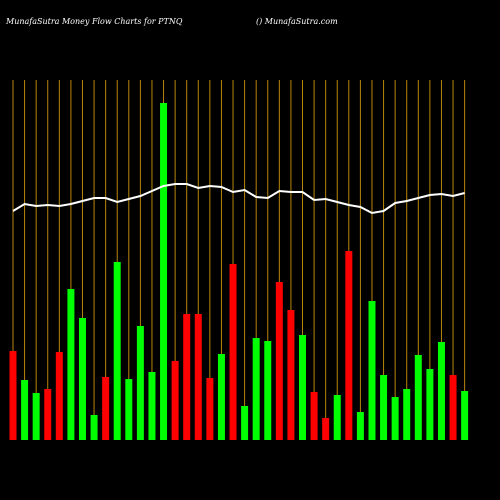  I want to click on chart-subtitle: () MunafaSutra.com, so click(297, 21).